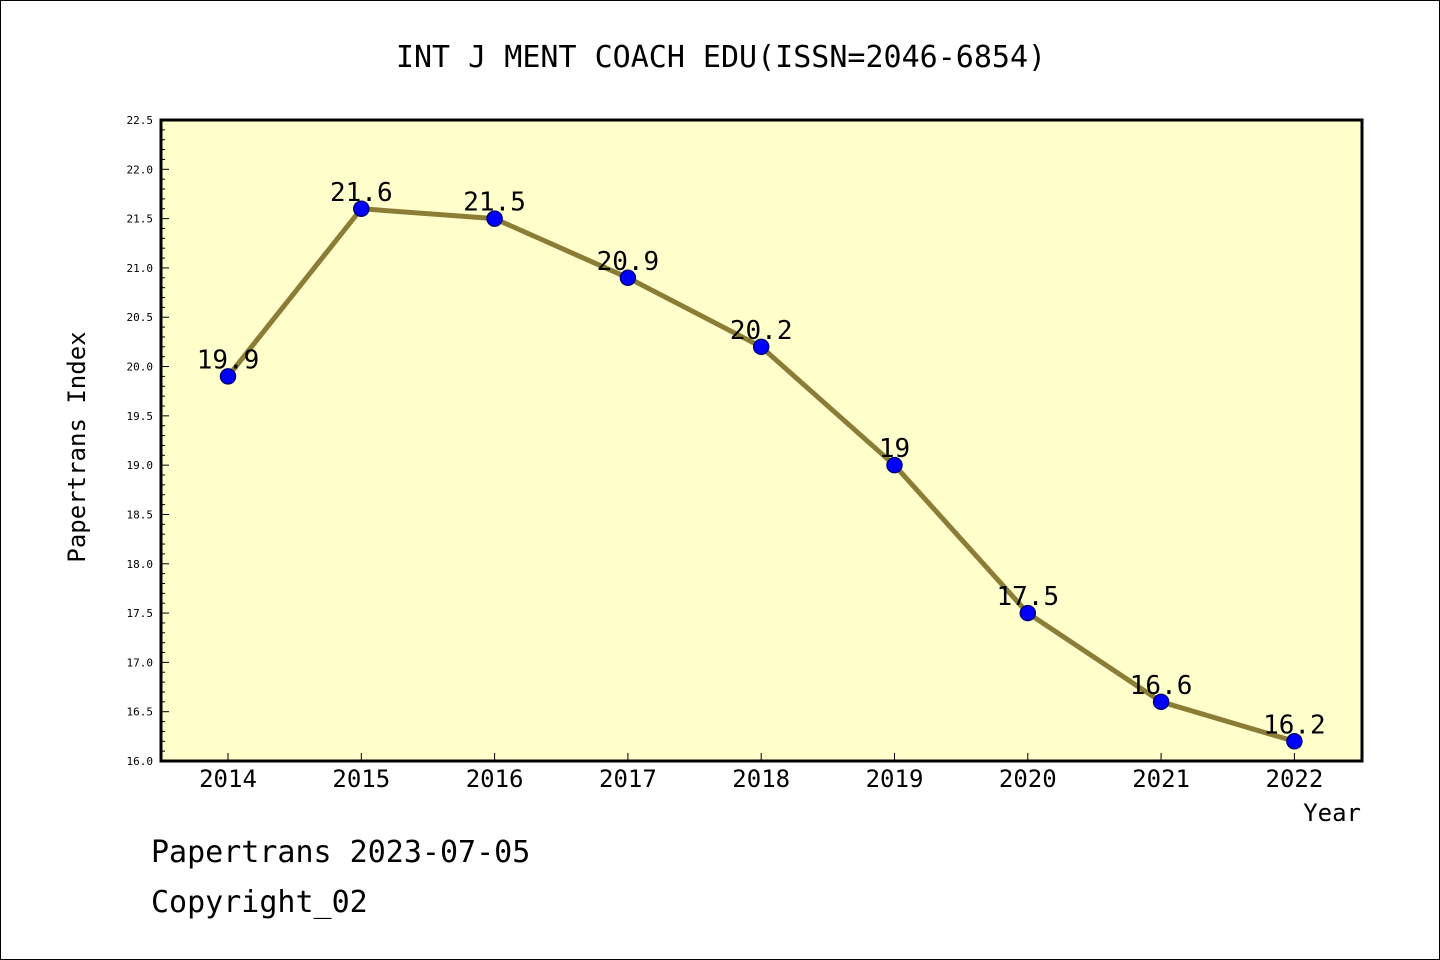 Image resolution: width=1440 pixels, height=960 pixels. I want to click on y-tick-label: 16.5, so click(140, 712).